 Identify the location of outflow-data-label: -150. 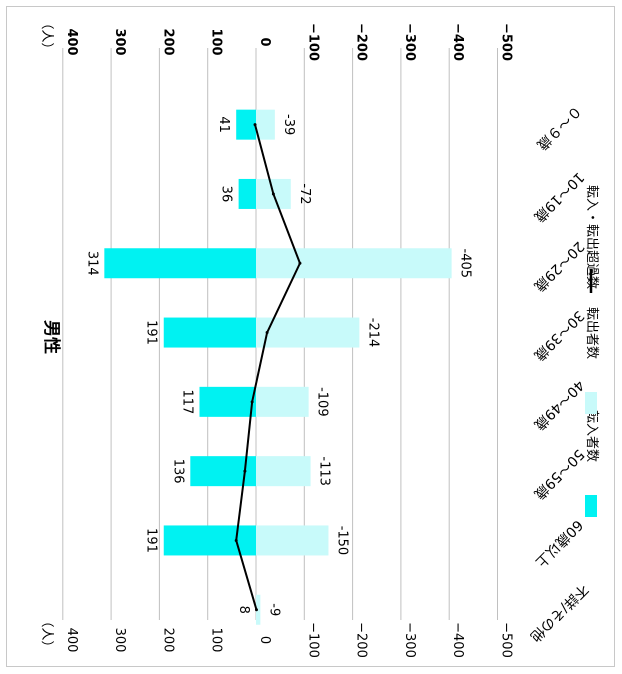
(341, 541).